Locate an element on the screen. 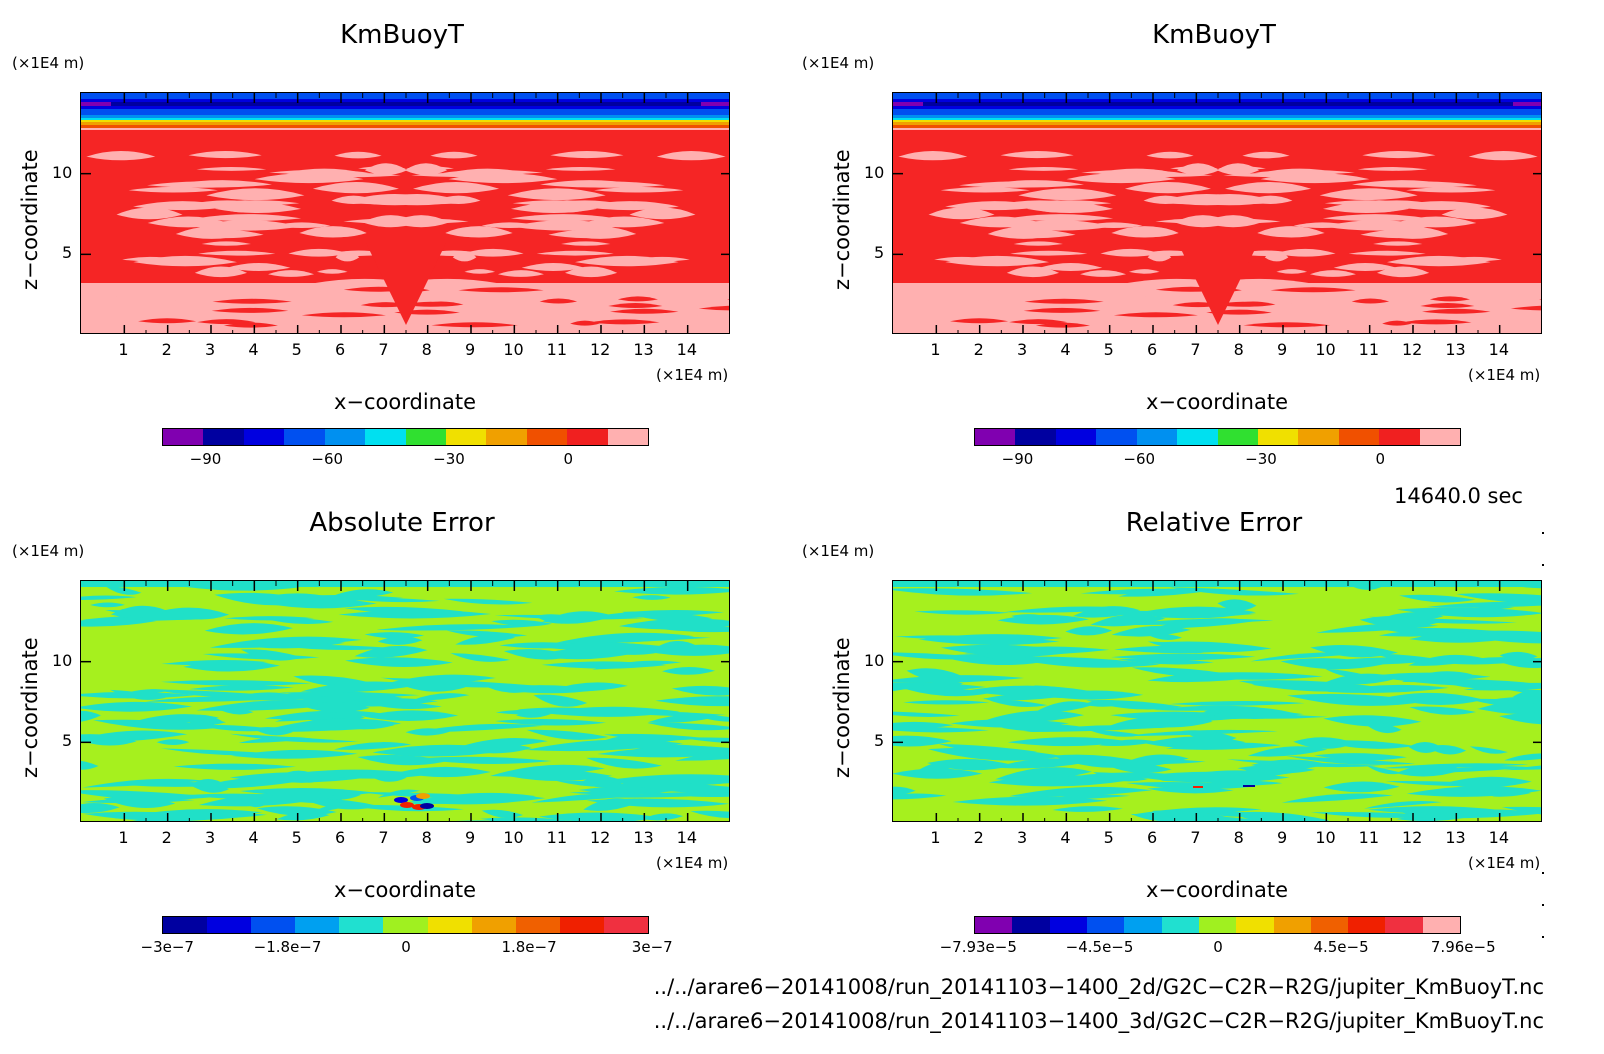 The height and width of the screenshot is (1054, 1604). x-tick-label: 5 is located at coordinates (296, 837).